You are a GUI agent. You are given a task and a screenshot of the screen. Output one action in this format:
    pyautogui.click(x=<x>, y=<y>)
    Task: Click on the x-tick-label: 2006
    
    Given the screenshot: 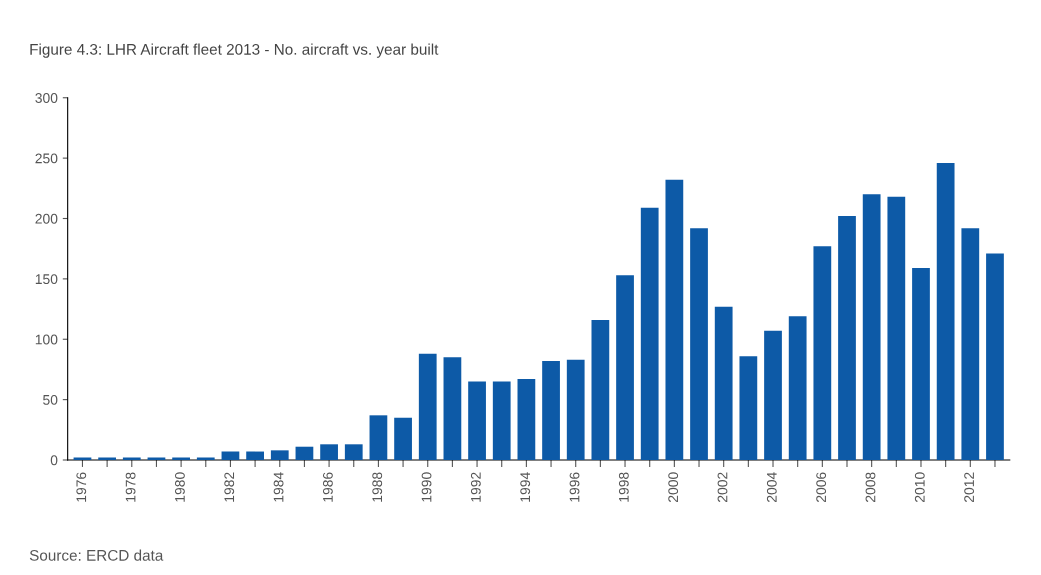 What is the action you would take?
    pyautogui.click(x=821, y=487)
    